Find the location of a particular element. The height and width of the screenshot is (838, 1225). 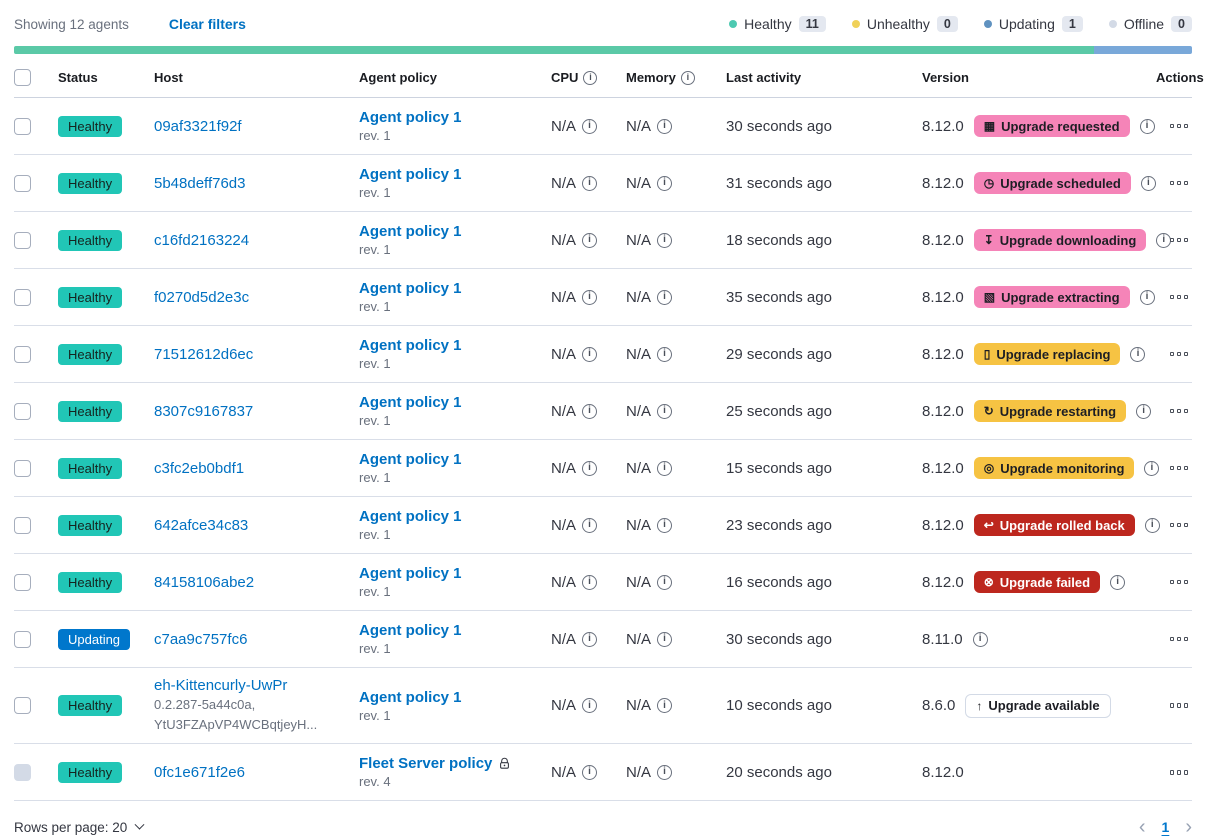

policy-revision: rev. 1 is located at coordinates (375, 363).